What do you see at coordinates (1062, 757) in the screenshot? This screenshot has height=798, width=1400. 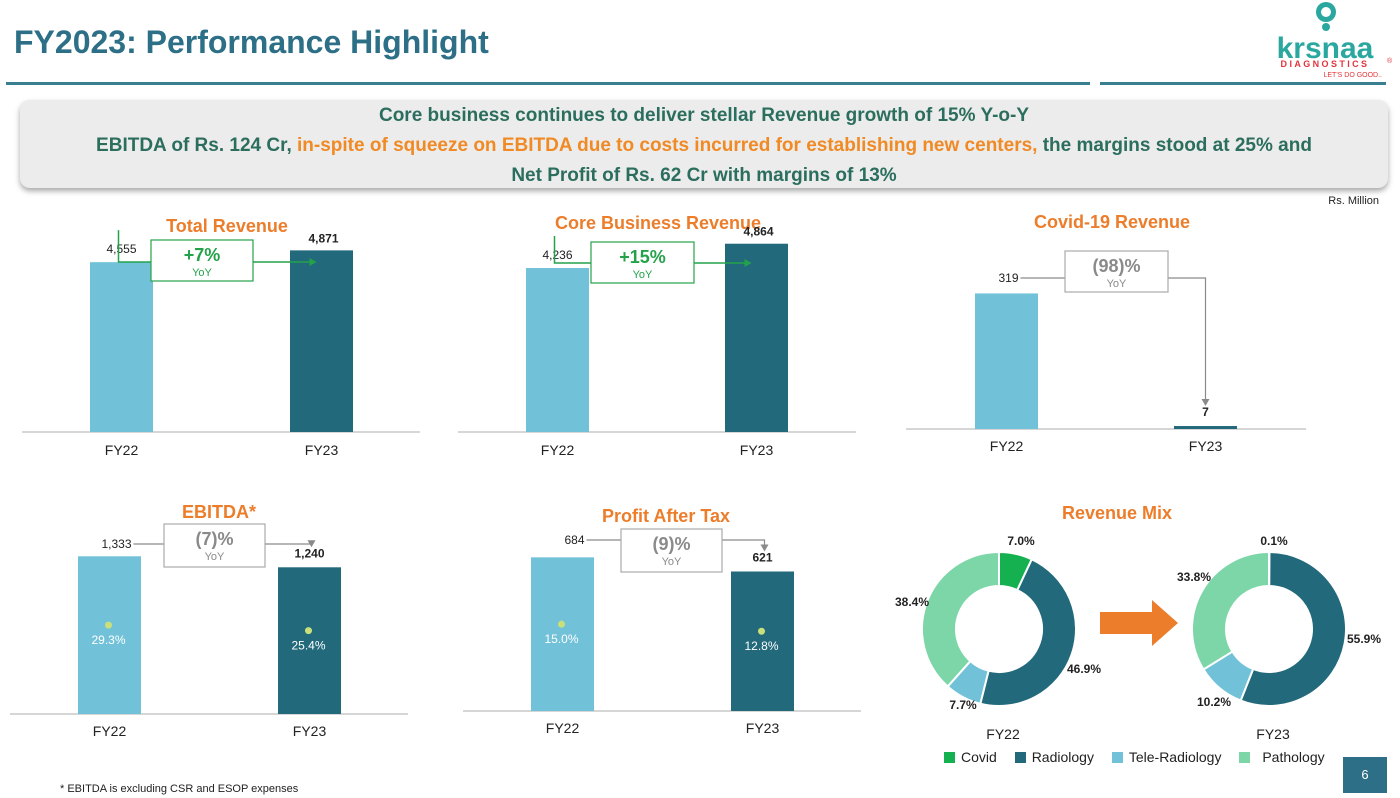 I see `legend-label-radiology: Radiology` at bounding box center [1062, 757].